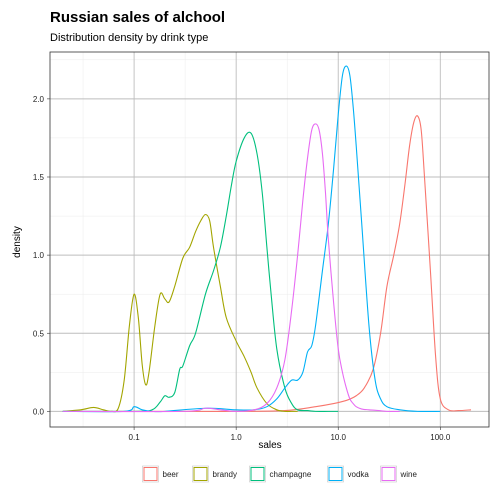 This screenshot has width=504, height=504. Describe the element at coordinates (269, 445) in the screenshot. I see `x-axis-label: sales` at that location.